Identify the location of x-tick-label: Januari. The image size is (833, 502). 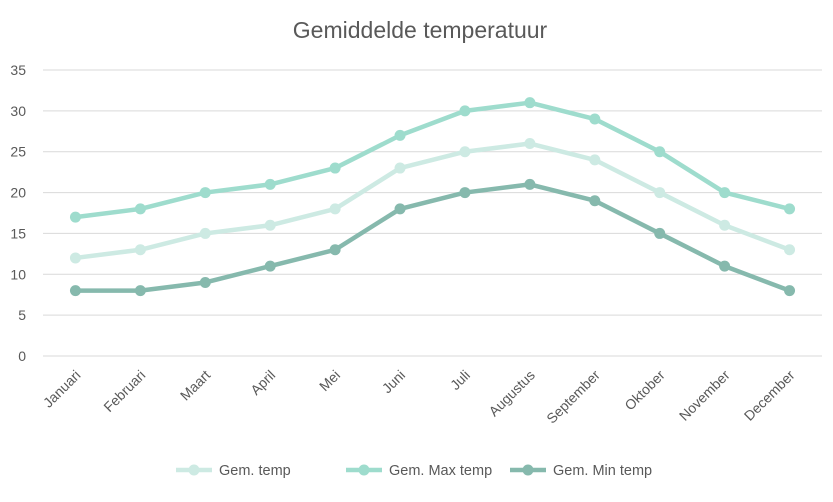
(62, 389).